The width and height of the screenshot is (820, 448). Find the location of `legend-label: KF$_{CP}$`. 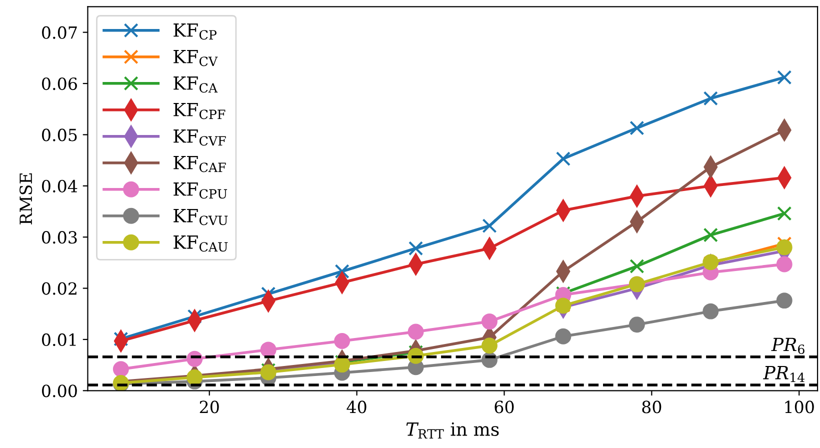

legend-label: KF$_{CP}$ is located at coordinates (195, 32).